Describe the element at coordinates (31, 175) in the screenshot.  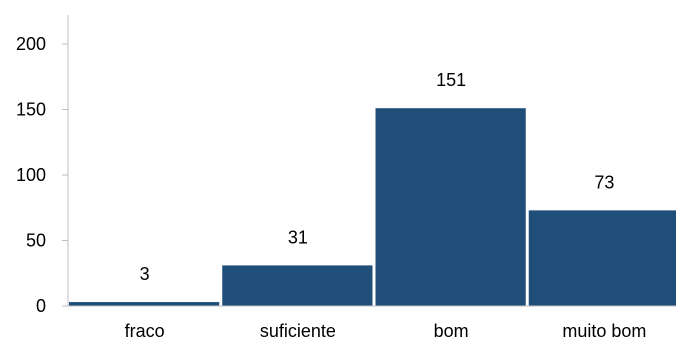
I see `y-tick-label: 100` at that location.